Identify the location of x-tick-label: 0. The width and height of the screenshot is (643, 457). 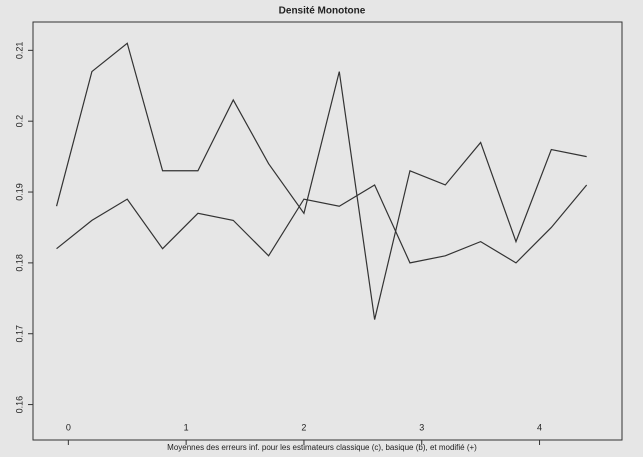
(68, 427).